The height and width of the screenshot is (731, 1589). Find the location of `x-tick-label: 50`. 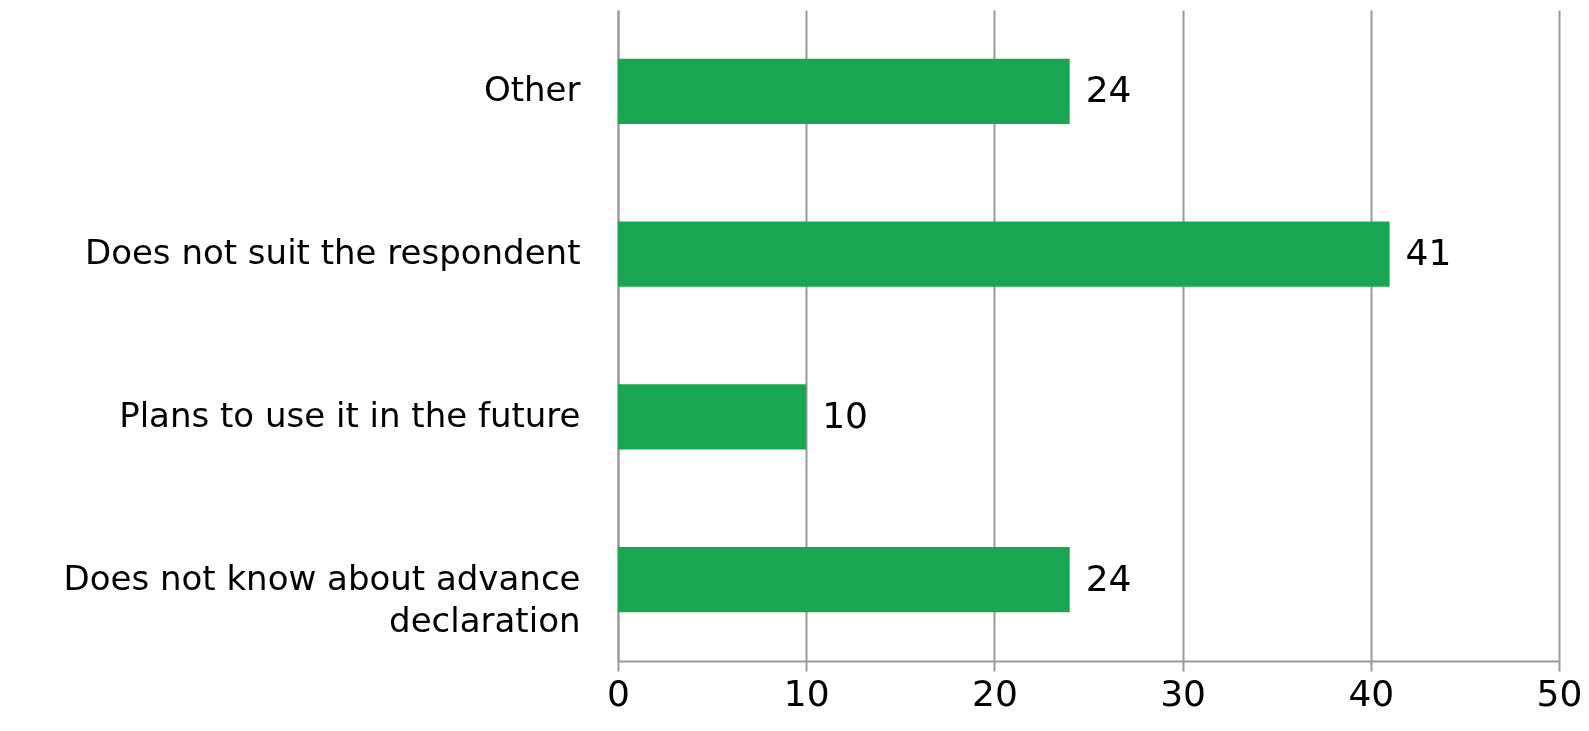

x-tick-label: 50 is located at coordinates (1559, 693).